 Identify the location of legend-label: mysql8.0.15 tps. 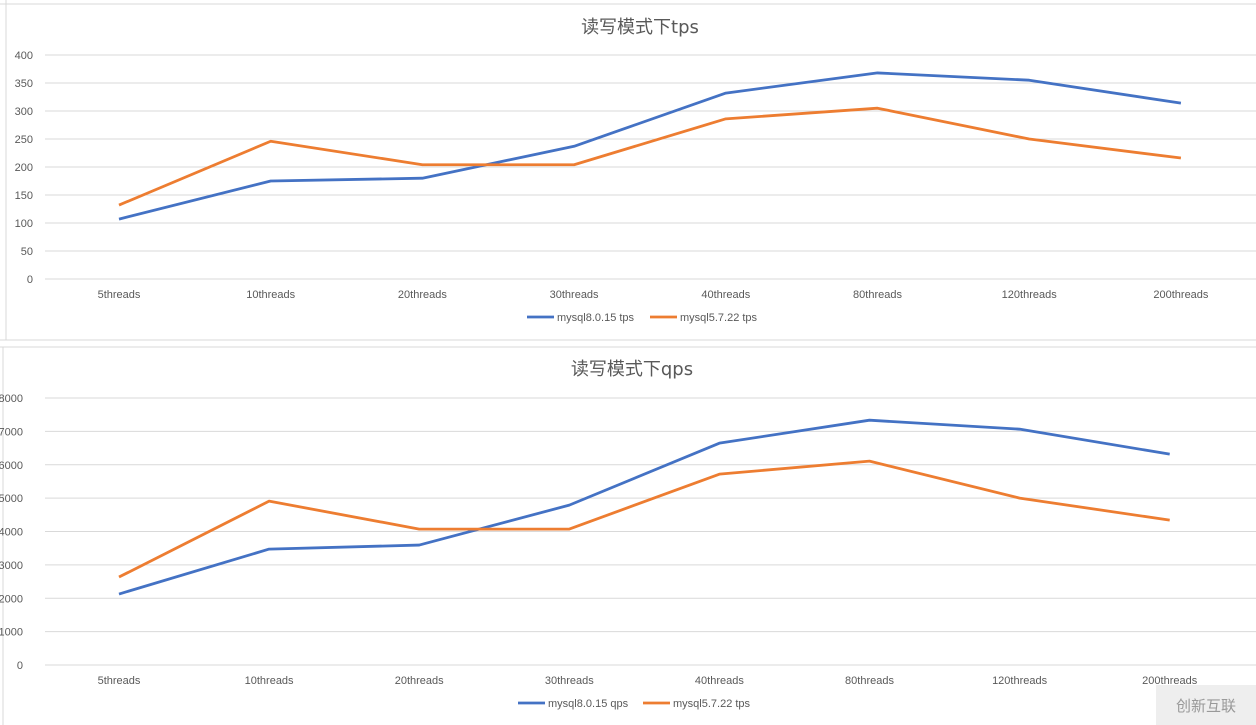
(596, 318).